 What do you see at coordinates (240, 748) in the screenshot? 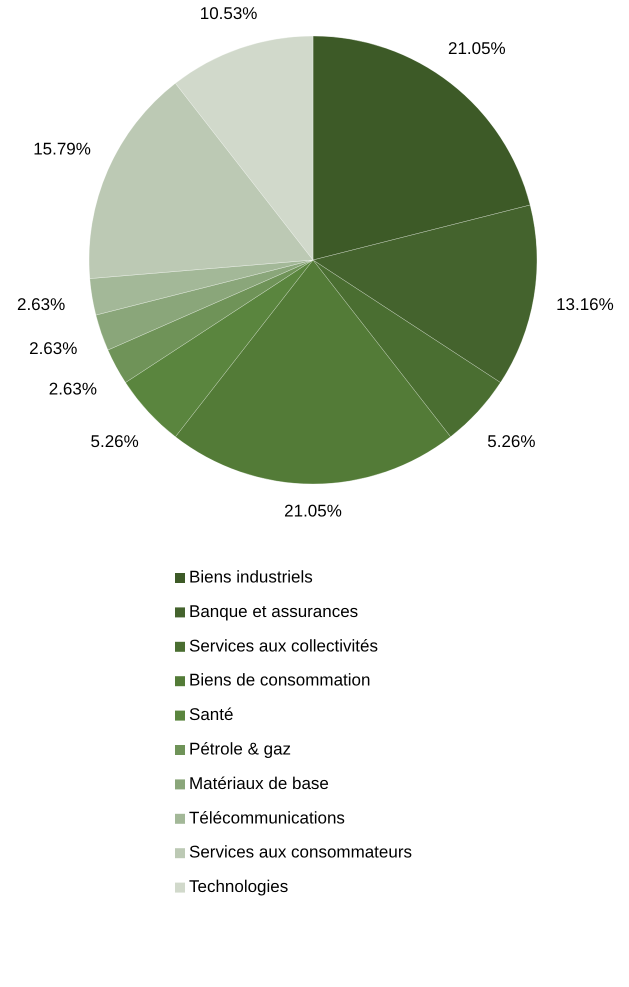
I see `legend-label: Pétrole & gaz` at bounding box center [240, 748].